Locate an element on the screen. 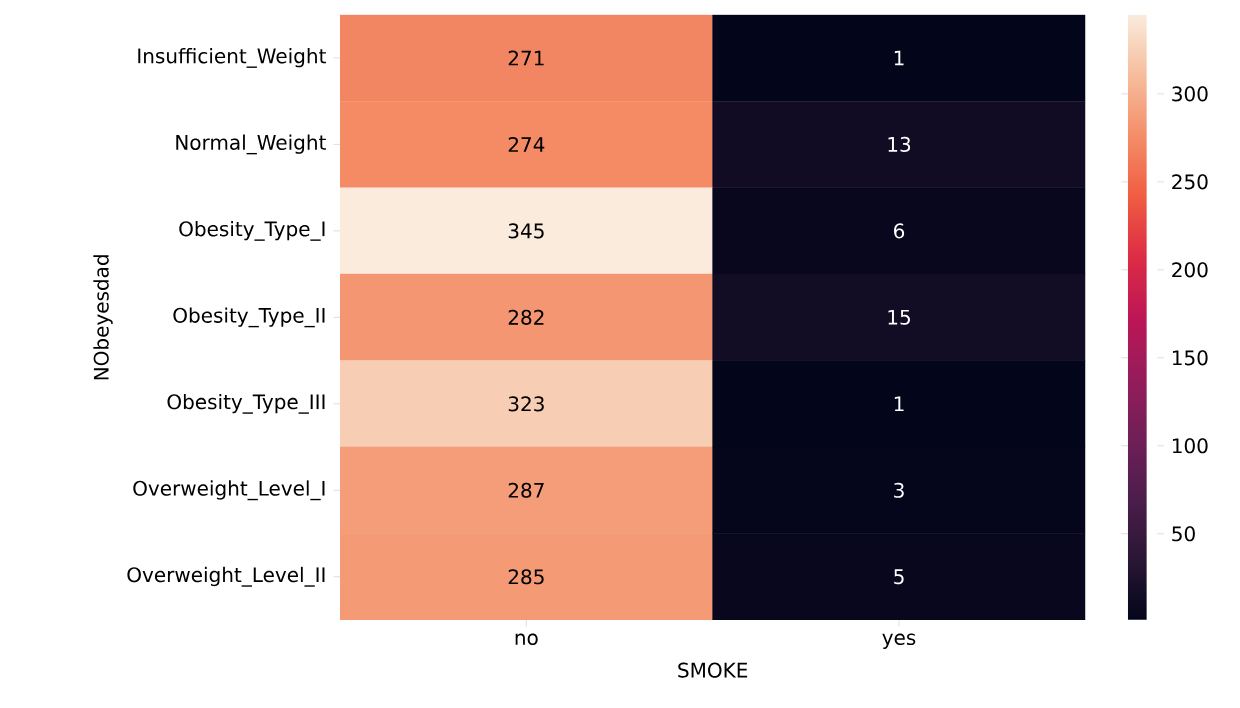  data-label: 13 is located at coordinates (899, 144).